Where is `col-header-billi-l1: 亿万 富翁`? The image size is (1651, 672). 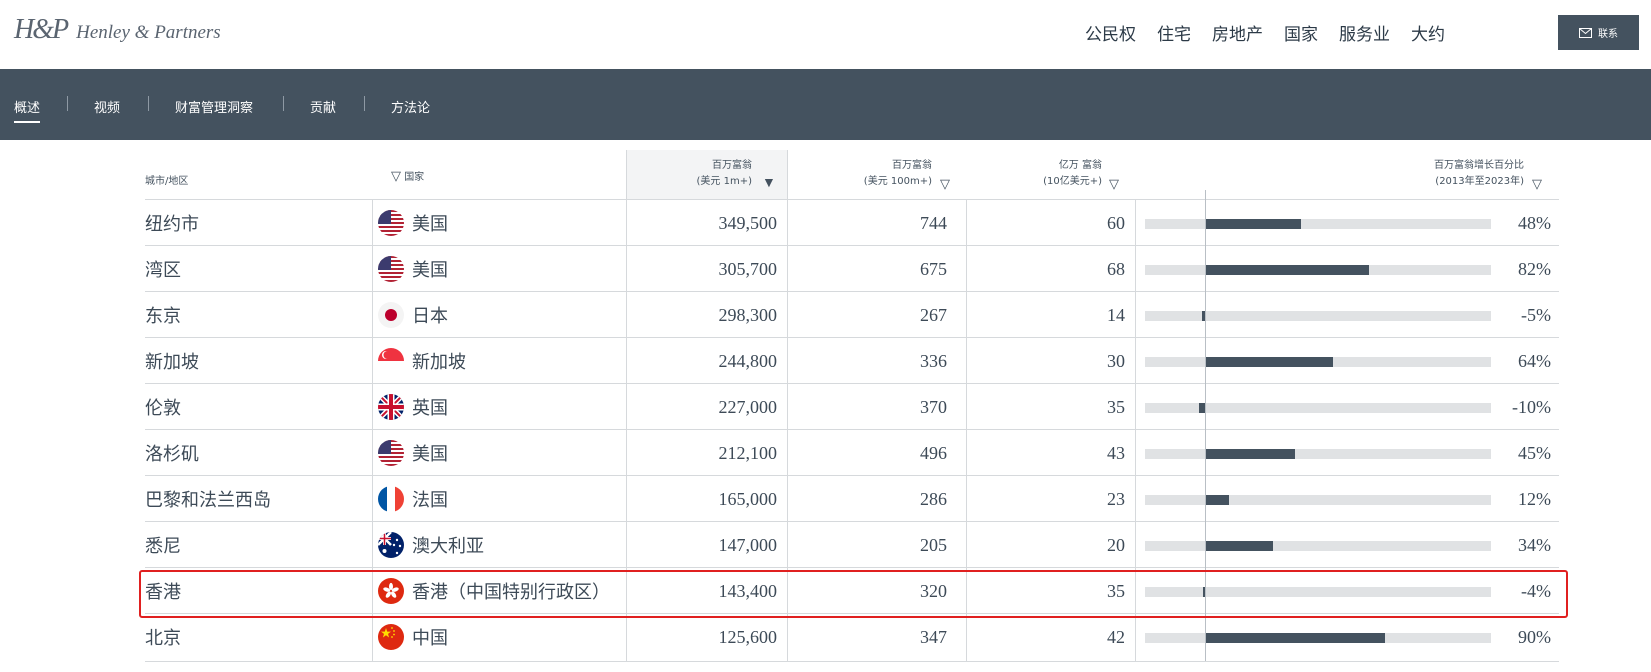 col-header-billi-l1: 亿万 富翁 is located at coordinates (1080, 165).